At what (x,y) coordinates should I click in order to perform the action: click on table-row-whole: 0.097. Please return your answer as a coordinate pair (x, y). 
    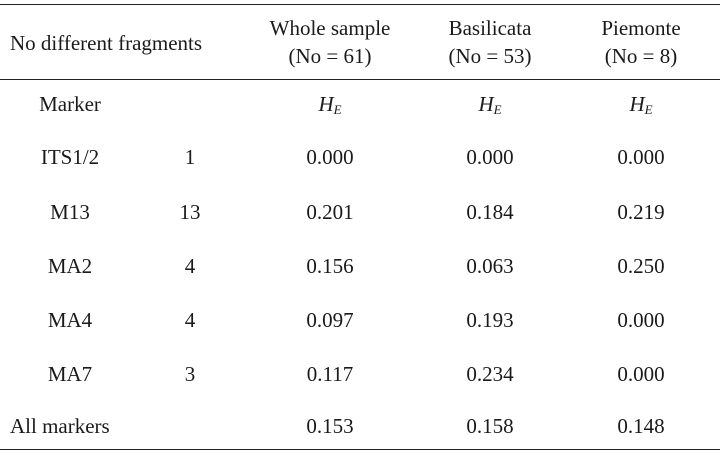
    Looking at the image, I should click on (330, 320).